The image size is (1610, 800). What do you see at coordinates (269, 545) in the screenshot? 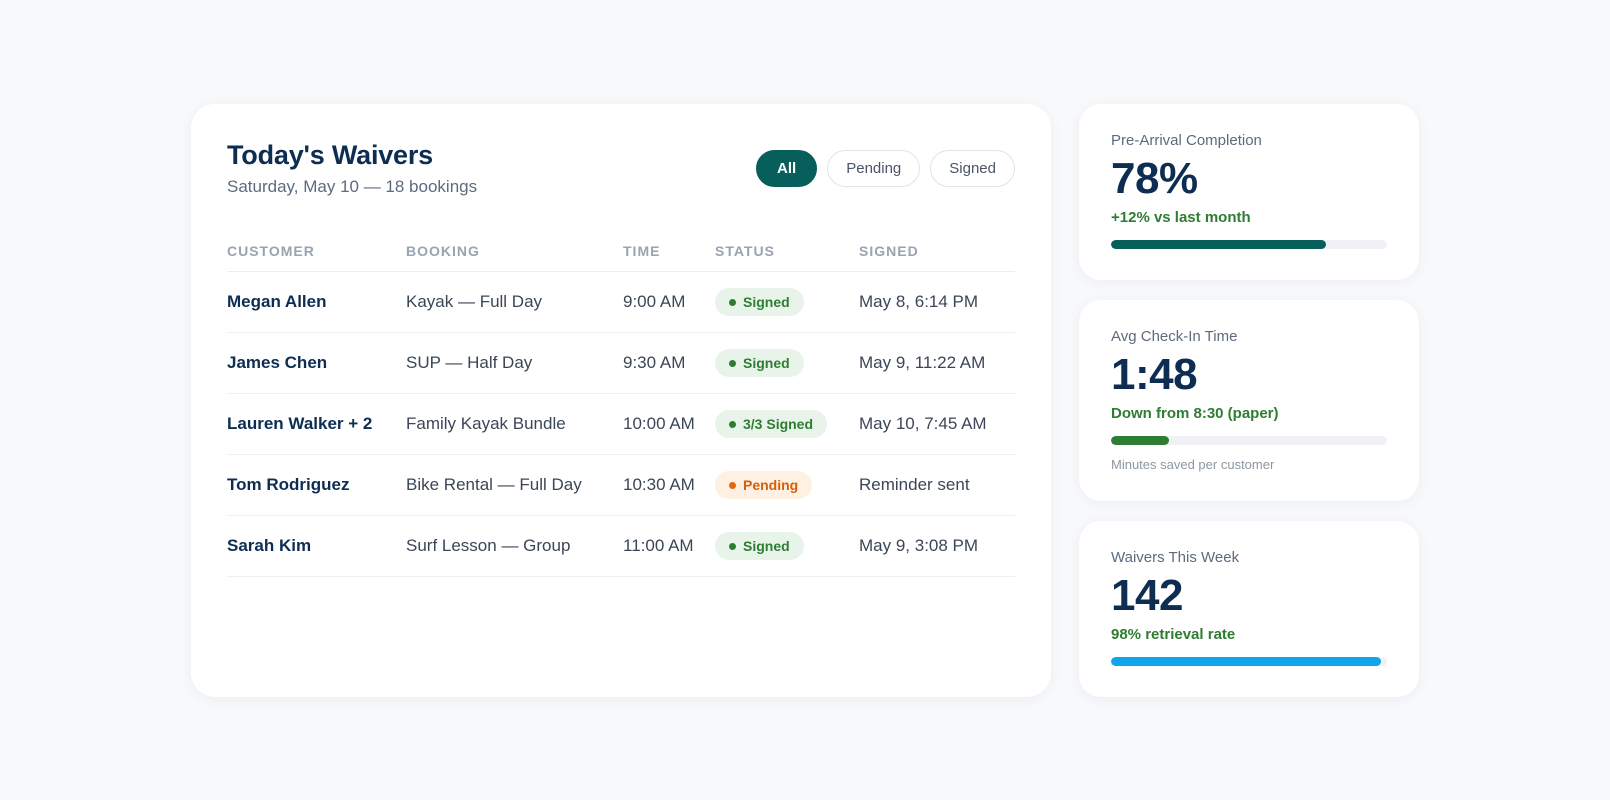
I see `customer-name: Sarah Kim` at bounding box center [269, 545].